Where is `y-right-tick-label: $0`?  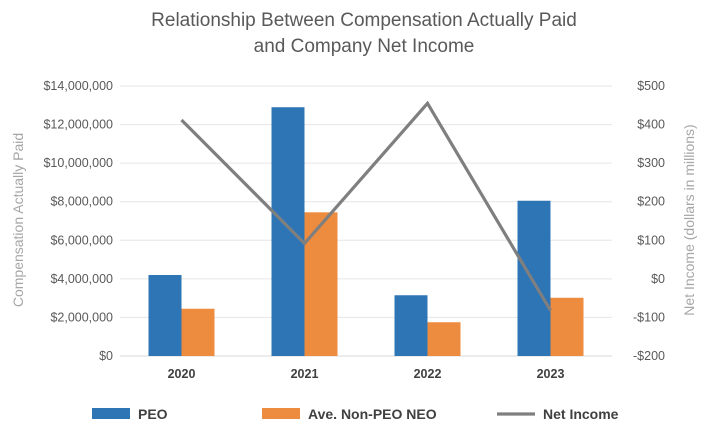
y-right-tick-label: $0 is located at coordinates (658, 279).